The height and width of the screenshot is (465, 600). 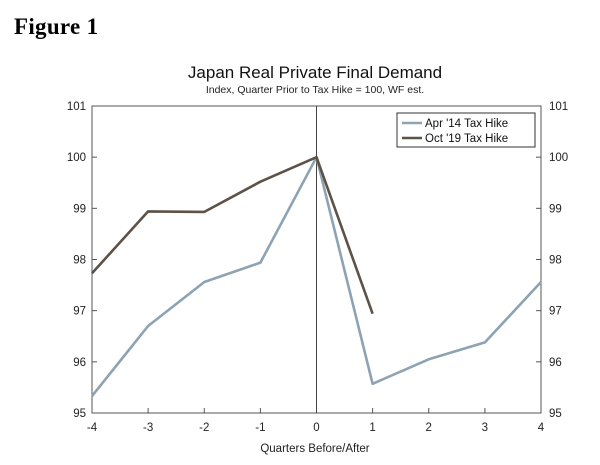 What do you see at coordinates (485, 428) in the screenshot?
I see `x-tick-label: 3` at bounding box center [485, 428].